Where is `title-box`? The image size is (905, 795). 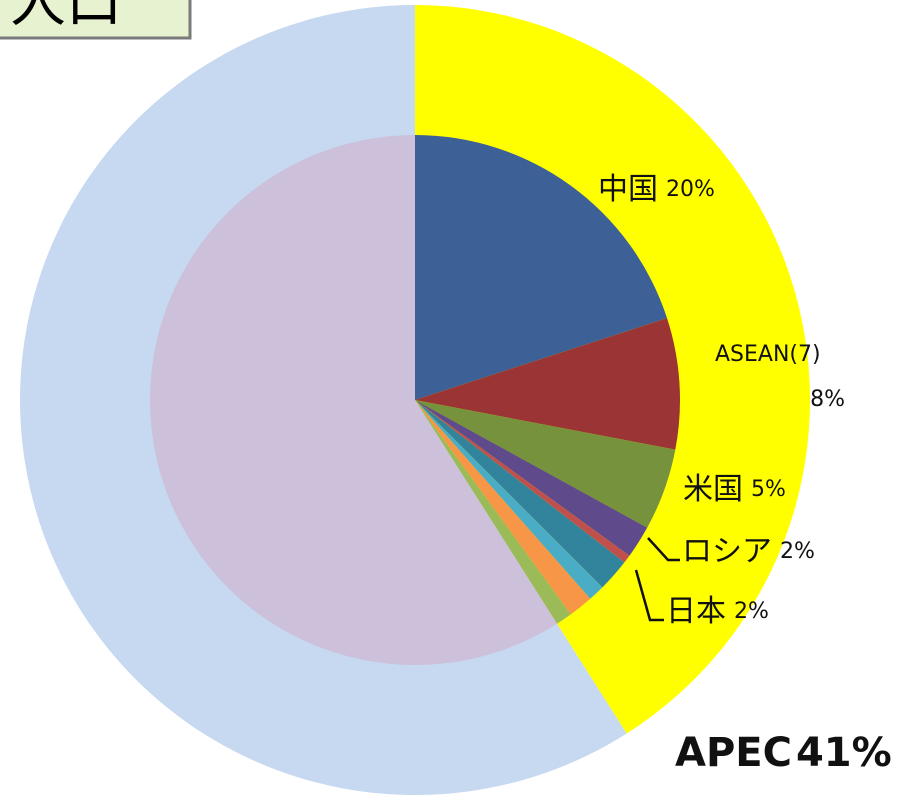 title-box is located at coordinates (96, 20).